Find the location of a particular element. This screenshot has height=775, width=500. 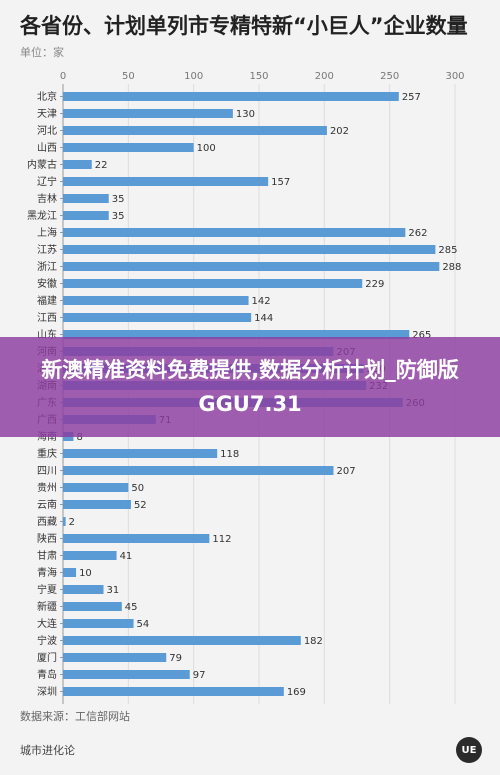

data-label: 50 is located at coordinates (137, 488).